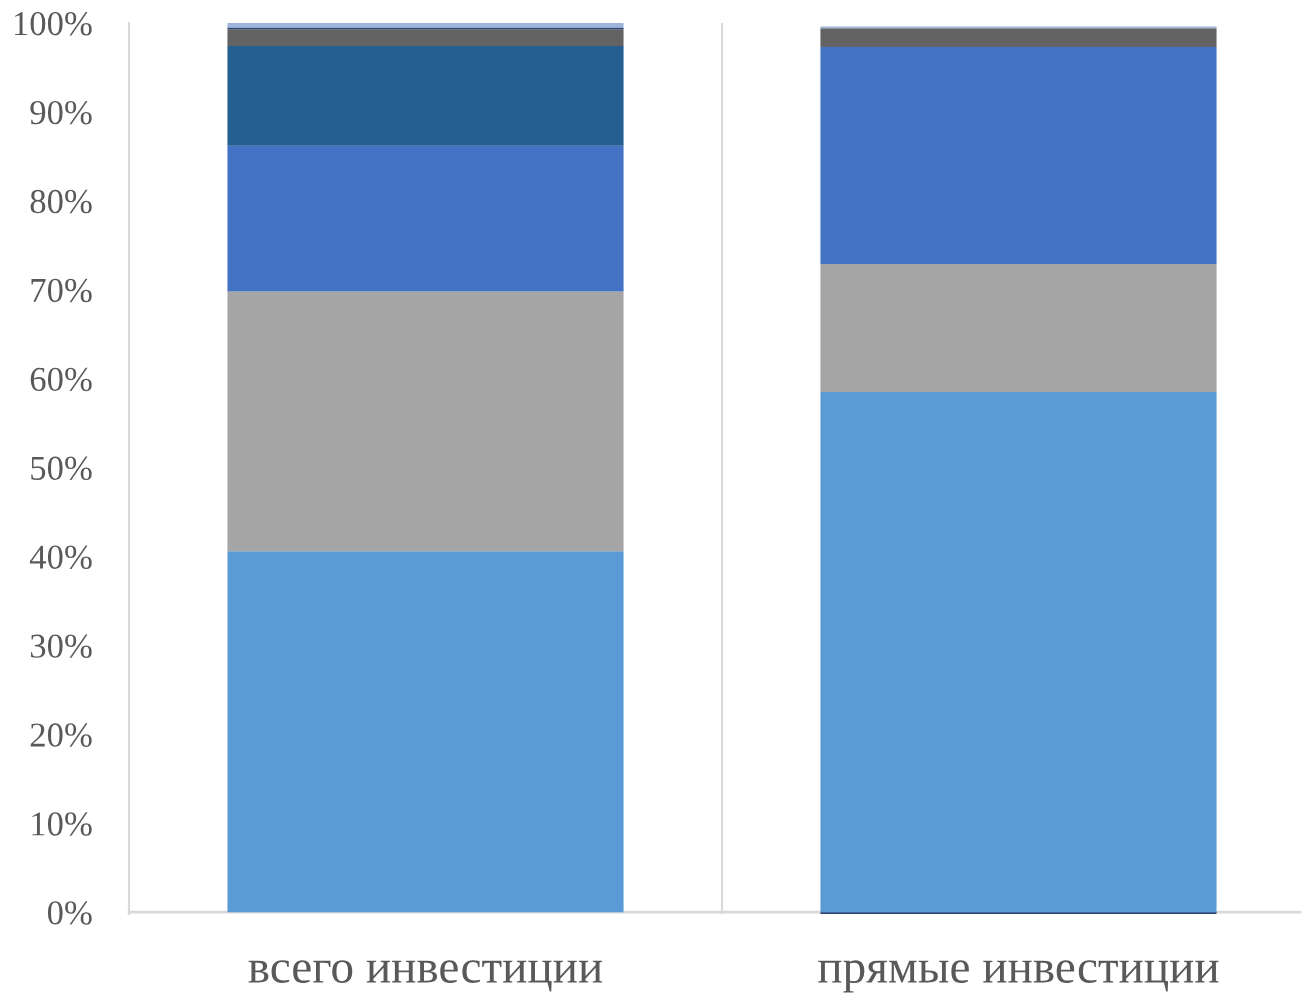  I want to click on y-tick-label: 70%, so click(61, 290).